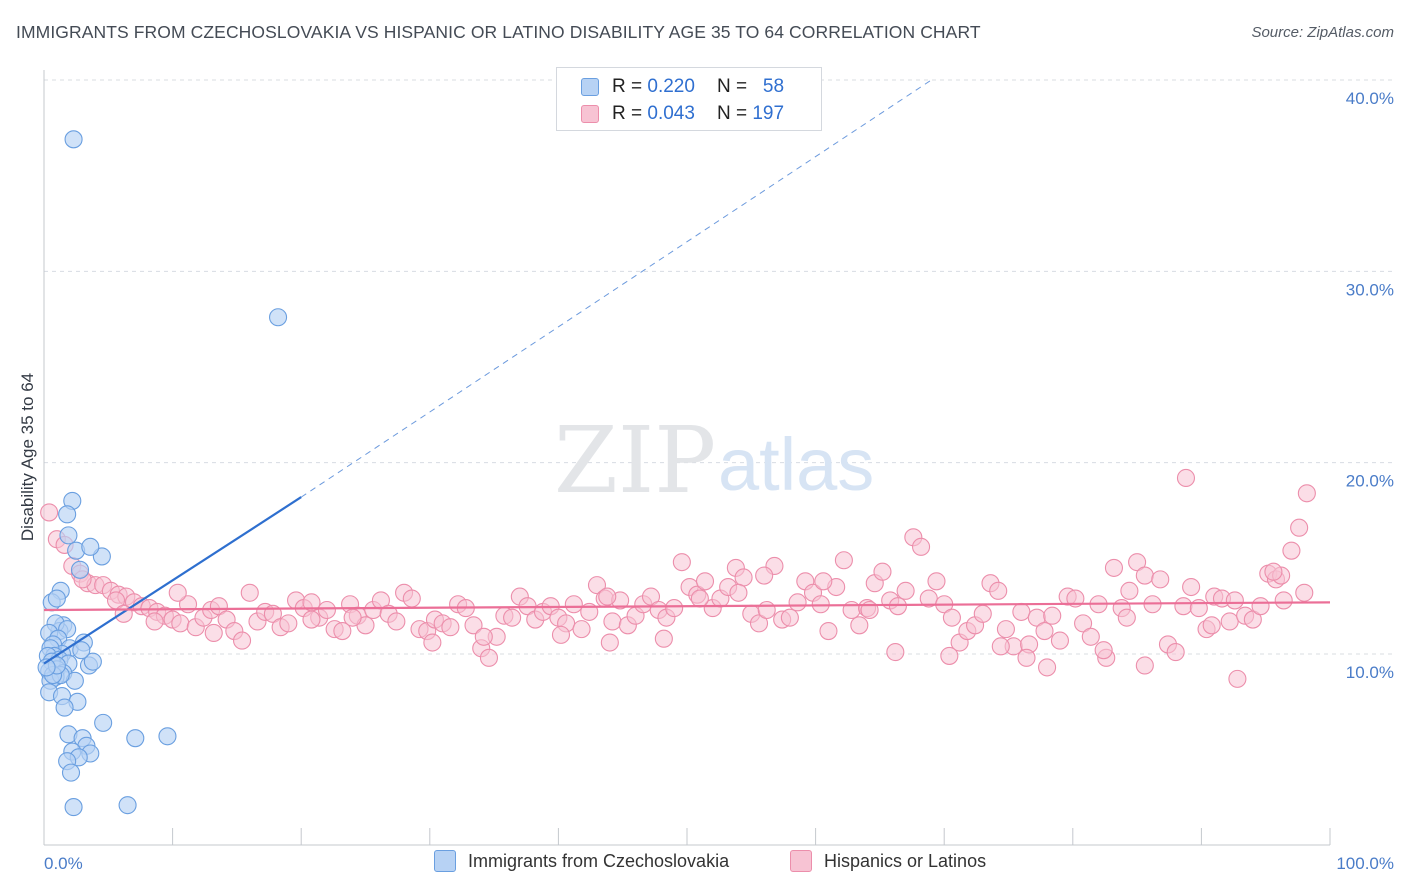 Image resolution: width=1406 pixels, height=892 pixels. I want to click on czech-trend-line, so click(172, 580).